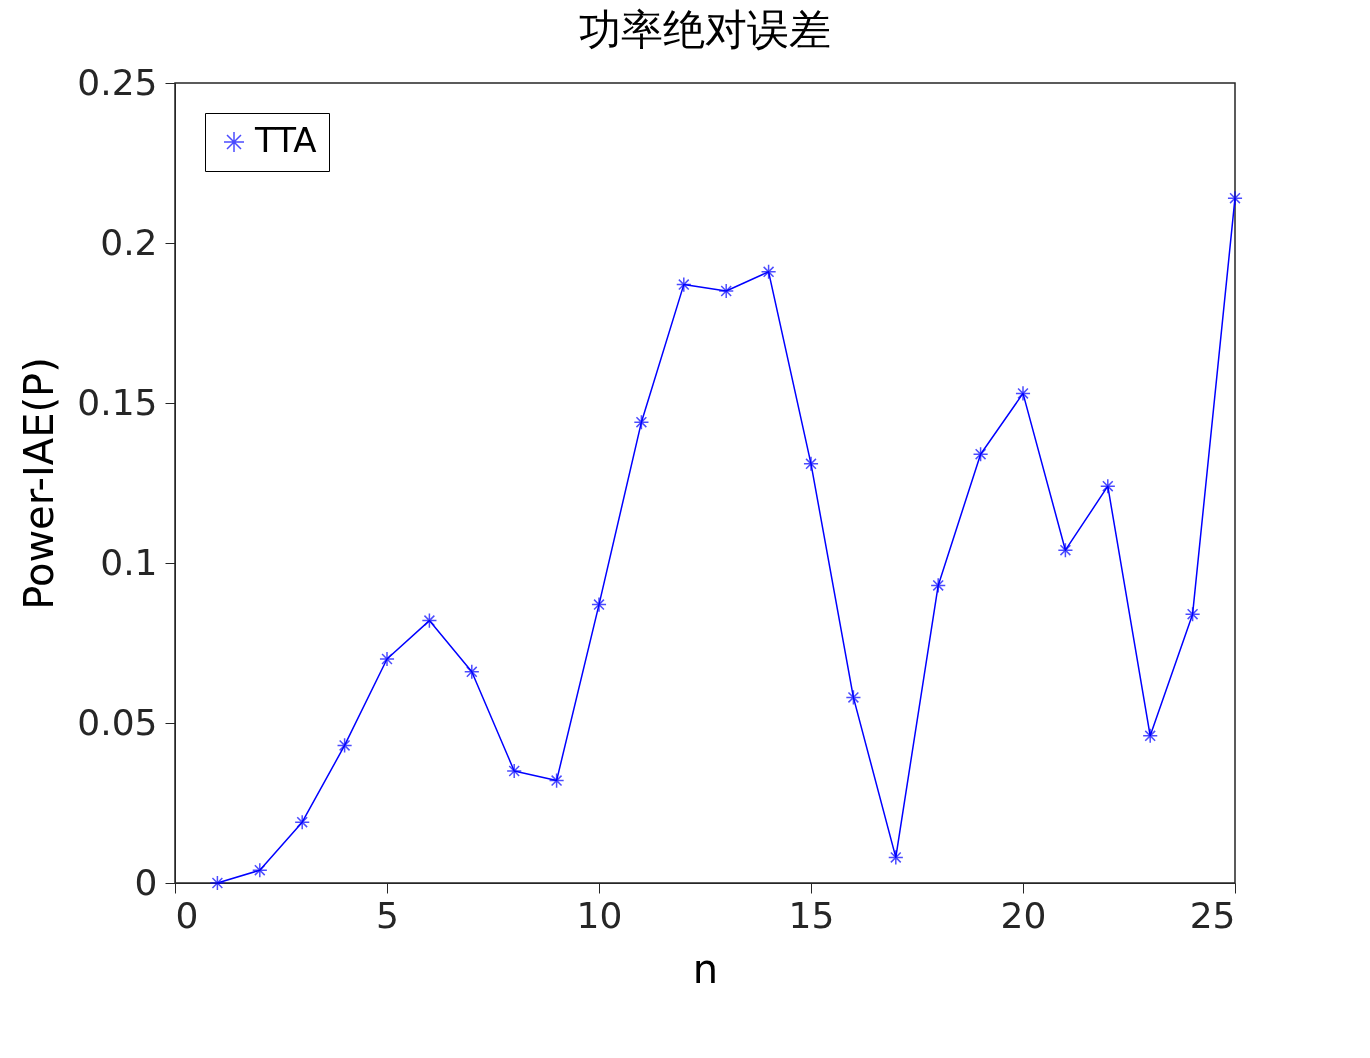 This screenshot has width=1370, height=1058. Describe the element at coordinates (705, 968) in the screenshot. I see `x-axis-title: n` at that location.